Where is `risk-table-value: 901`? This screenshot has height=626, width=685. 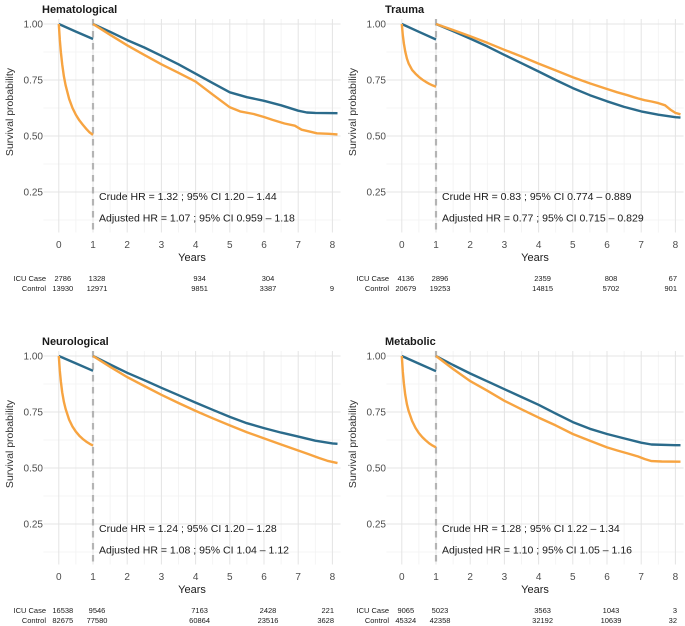
risk-table-value: 901 is located at coordinates (670, 288).